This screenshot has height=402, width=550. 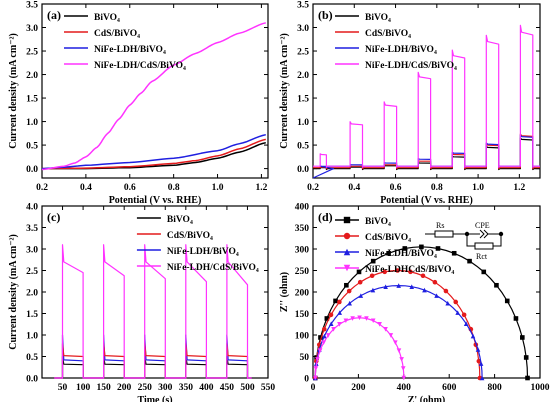 I want to click on x-tick-label: 600, so click(x=449, y=388).